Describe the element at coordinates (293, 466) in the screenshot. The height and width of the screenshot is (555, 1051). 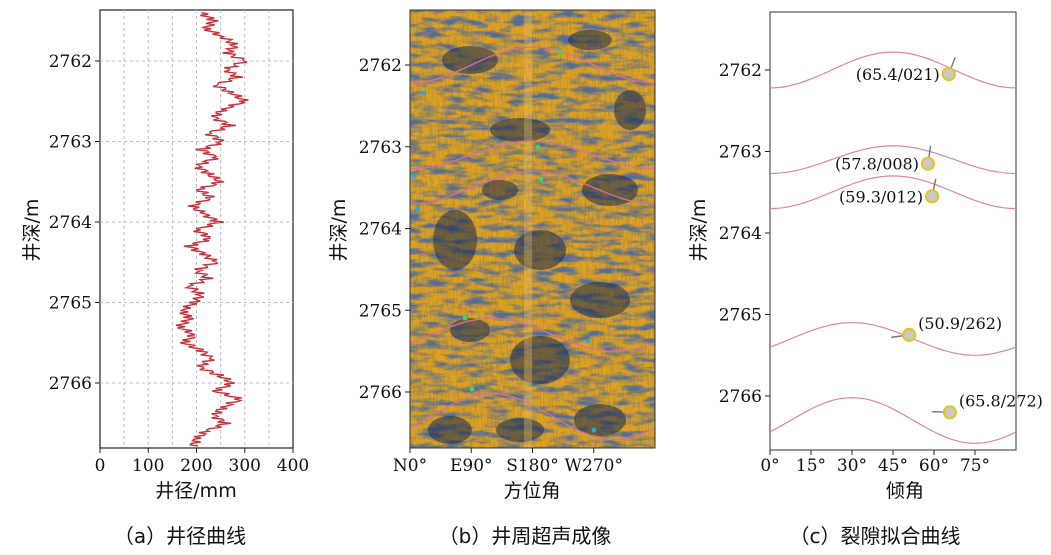
I see `caliper-xtick-label: 400` at that location.